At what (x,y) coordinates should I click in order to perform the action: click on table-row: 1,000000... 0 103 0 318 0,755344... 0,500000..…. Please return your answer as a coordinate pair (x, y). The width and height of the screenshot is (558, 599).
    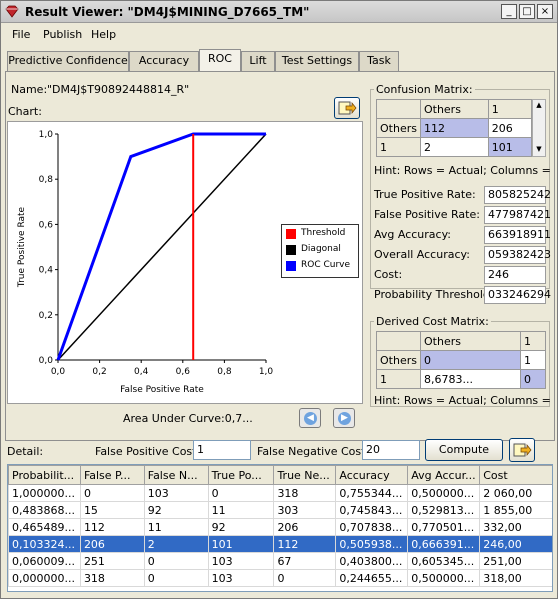
    Looking at the image, I should click on (280, 493).